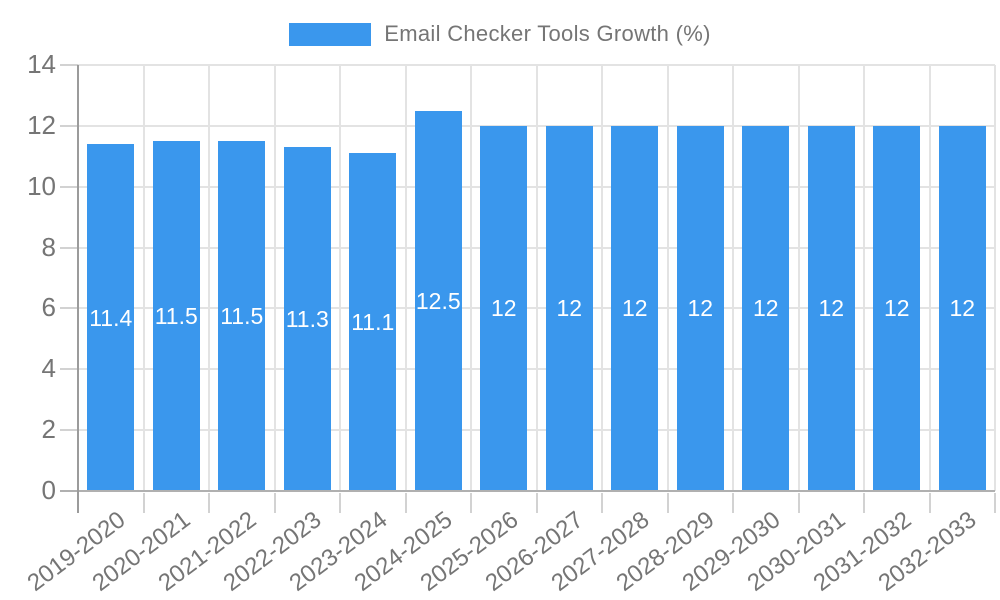 Image resolution: width=1000 pixels, height=600 pixels. I want to click on bar-value-label: 11.1, so click(373, 322).